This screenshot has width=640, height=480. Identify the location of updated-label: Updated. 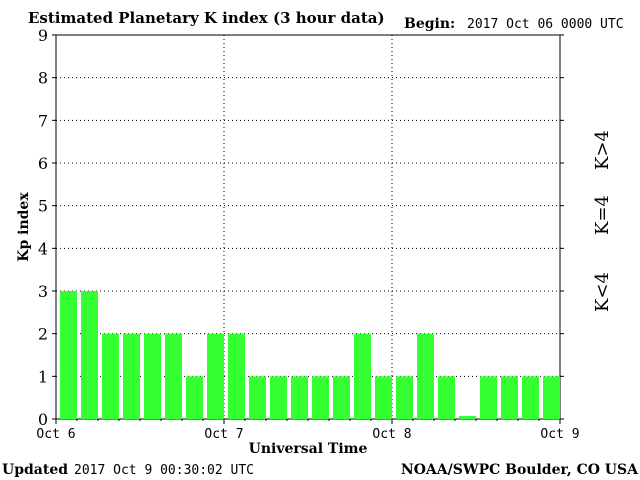
(35, 470).